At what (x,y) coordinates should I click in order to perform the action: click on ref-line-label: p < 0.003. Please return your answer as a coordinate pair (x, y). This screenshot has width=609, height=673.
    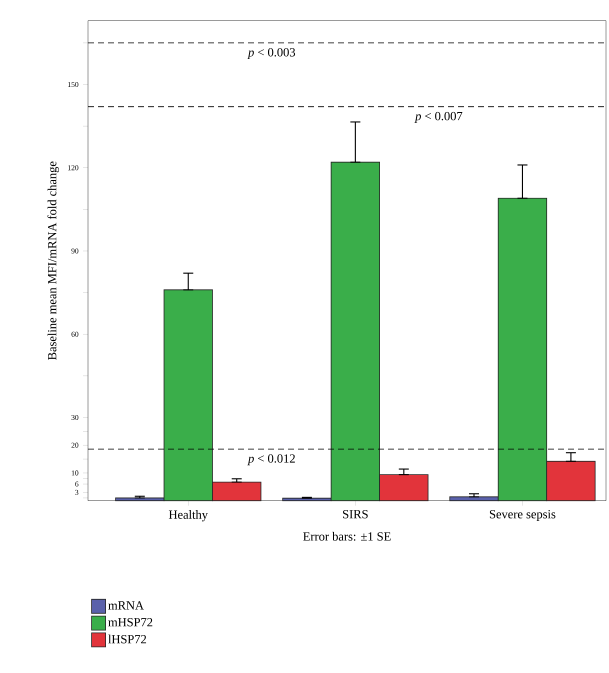
    Looking at the image, I should click on (271, 54).